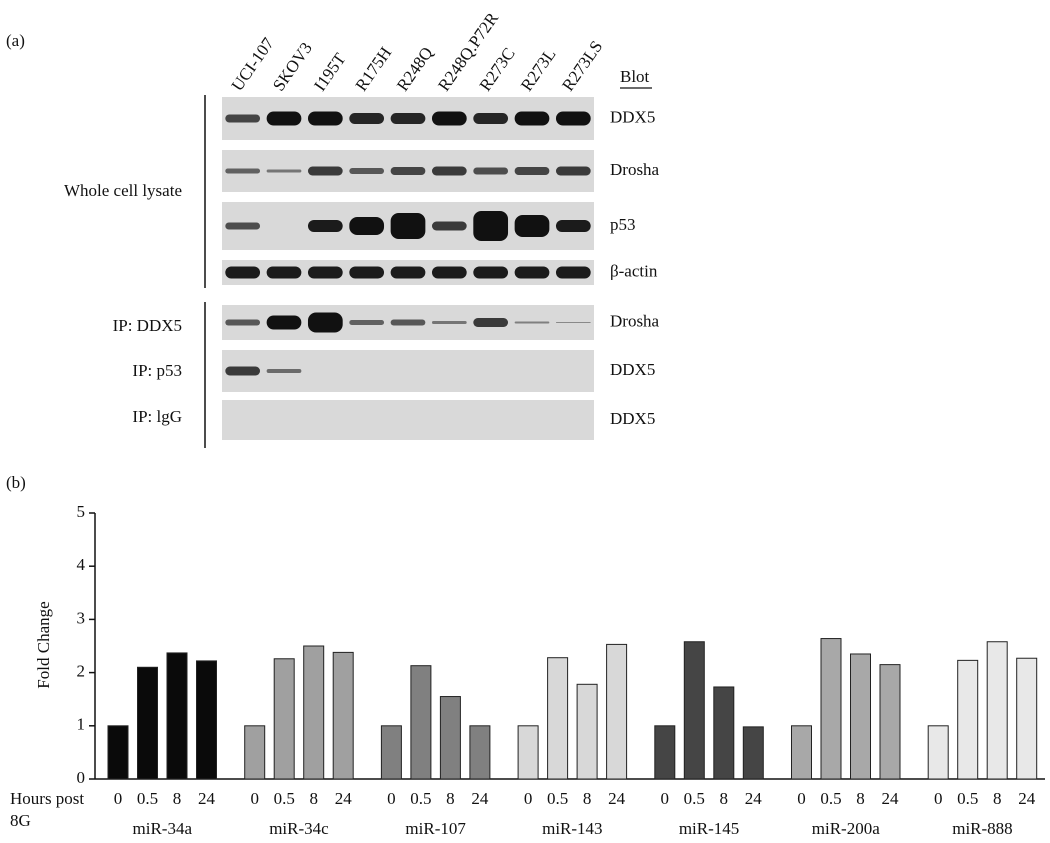  Describe the element at coordinates (435, 828) in the screenshot. I see `group-label: miR-107` at that location.